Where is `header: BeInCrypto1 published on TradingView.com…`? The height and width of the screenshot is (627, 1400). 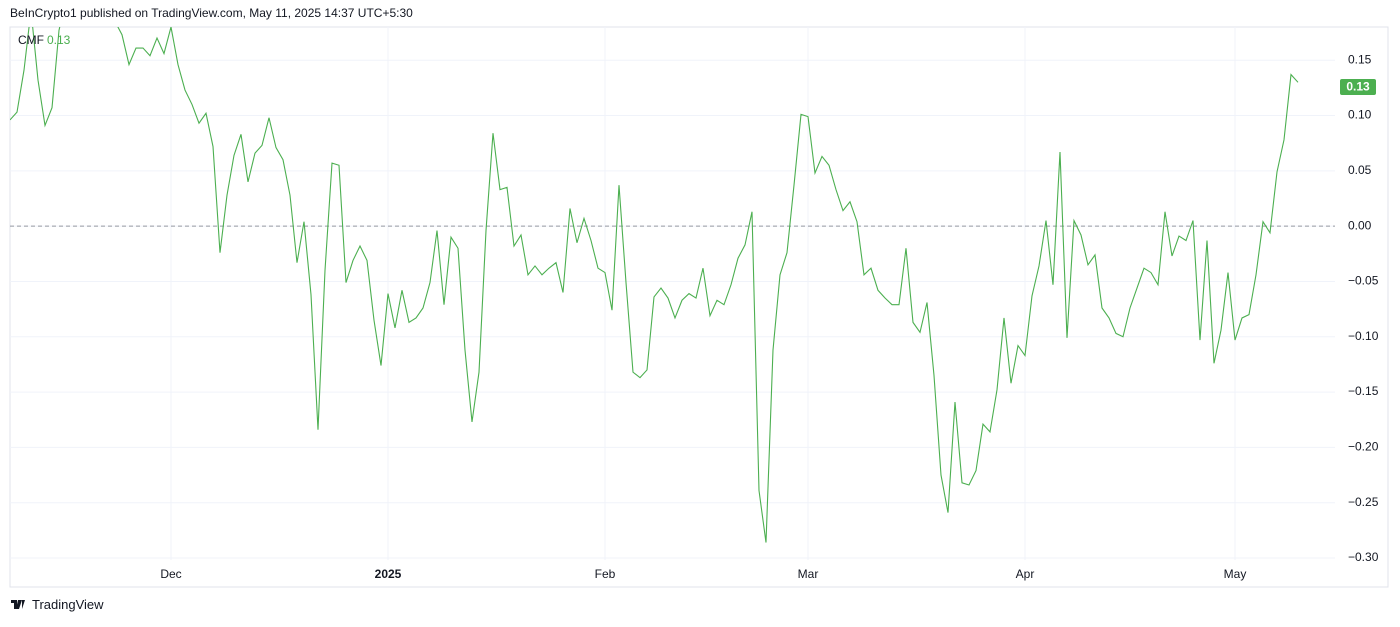 header: BeInCrypto1 published on TradingView.com… is located at coordinates (211, 13).